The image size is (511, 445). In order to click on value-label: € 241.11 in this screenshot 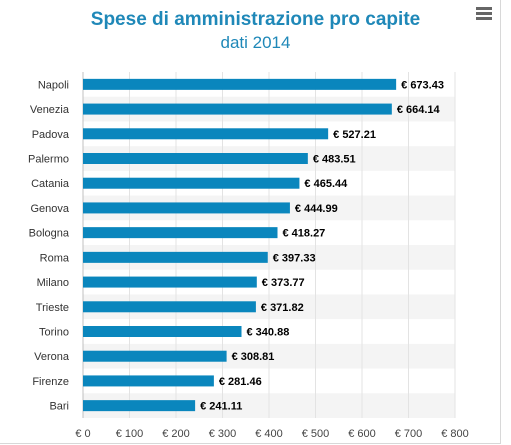, I will do `click(221, 407)`.